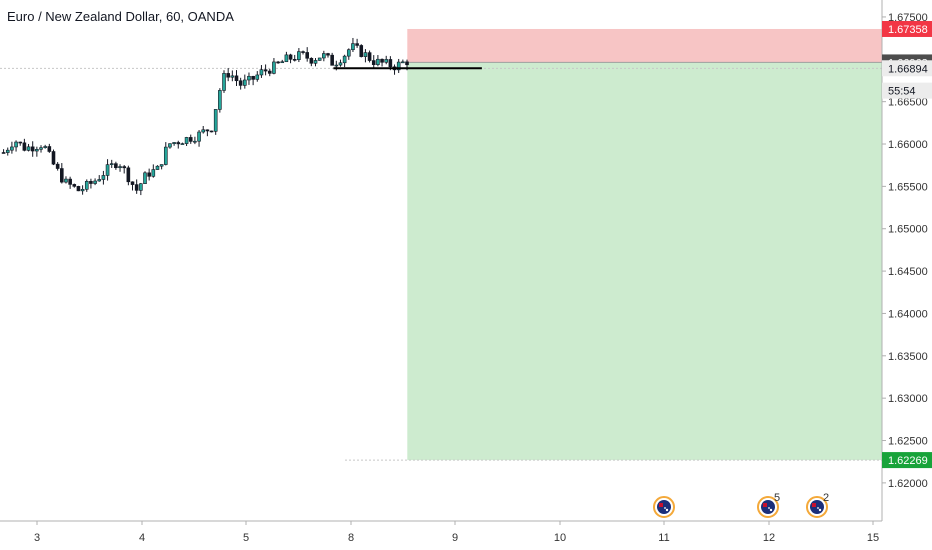 This screenshot has width=932, height=550. What do you see at coordinates (817, 505) in the screenshot?
I see `event-flag-icon: 2` at bounding box center [817, 505].